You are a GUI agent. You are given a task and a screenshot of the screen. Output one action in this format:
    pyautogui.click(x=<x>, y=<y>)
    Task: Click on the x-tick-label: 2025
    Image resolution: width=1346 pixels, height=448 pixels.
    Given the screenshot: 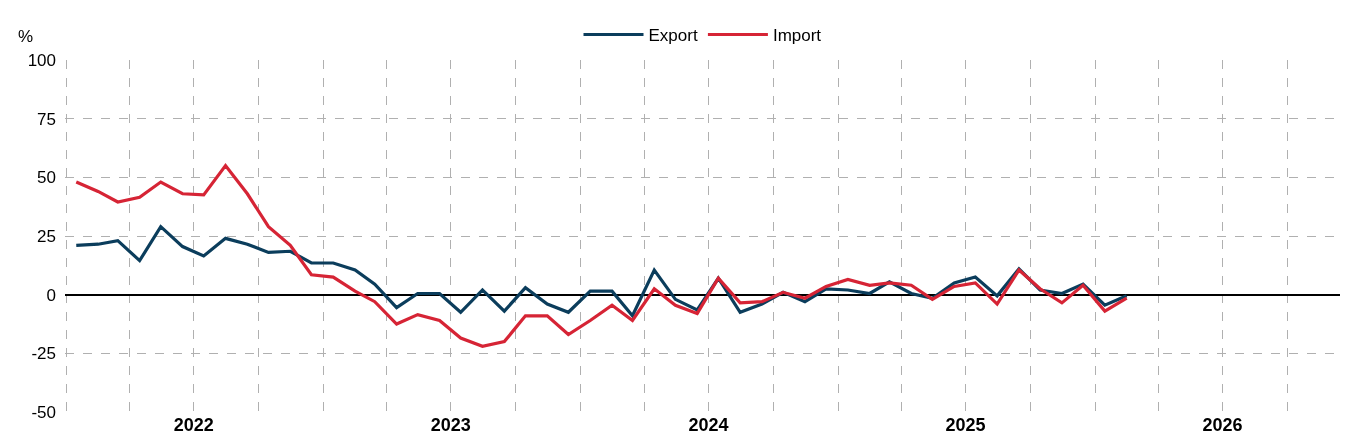 What is the action you would take?
    pyautogui.click(x=965, y=425)
    